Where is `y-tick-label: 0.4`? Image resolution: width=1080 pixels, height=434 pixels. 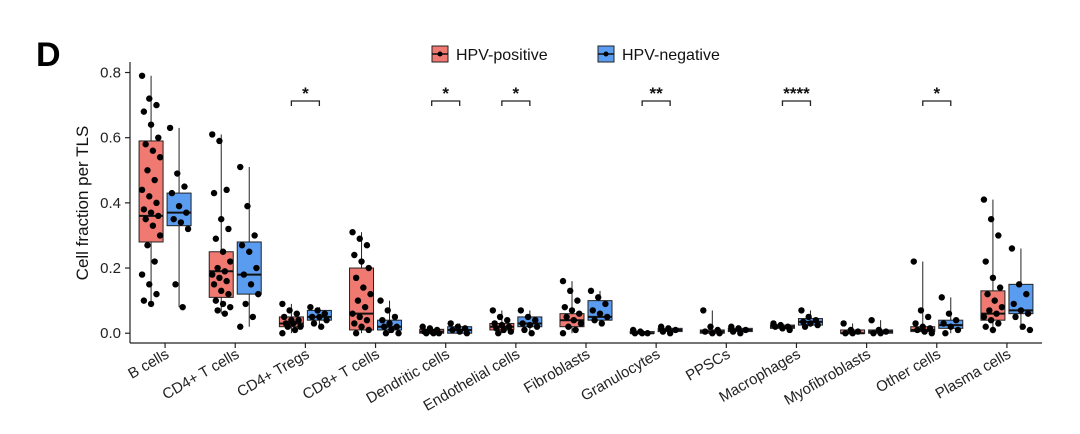 y-tick-label: 0.4 is located at coordinates (110, 203).